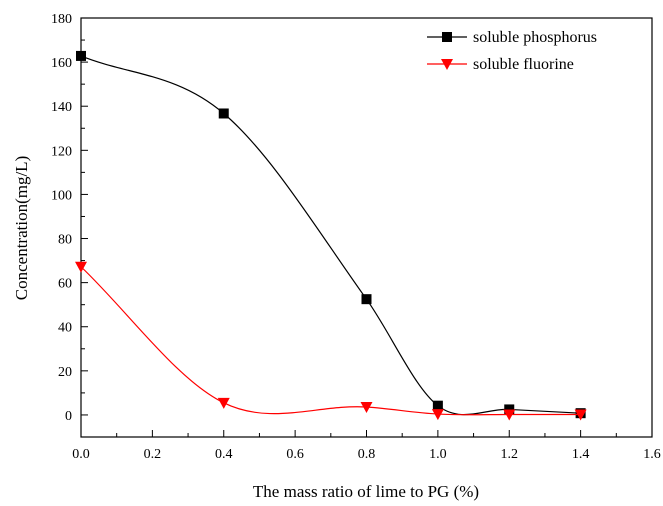 This screenshot has height=506, width=663. What do you see at coordinates (65, 240) in the screenshot?
I see `y-tick-label: 80` at bounding box center [65, 240].